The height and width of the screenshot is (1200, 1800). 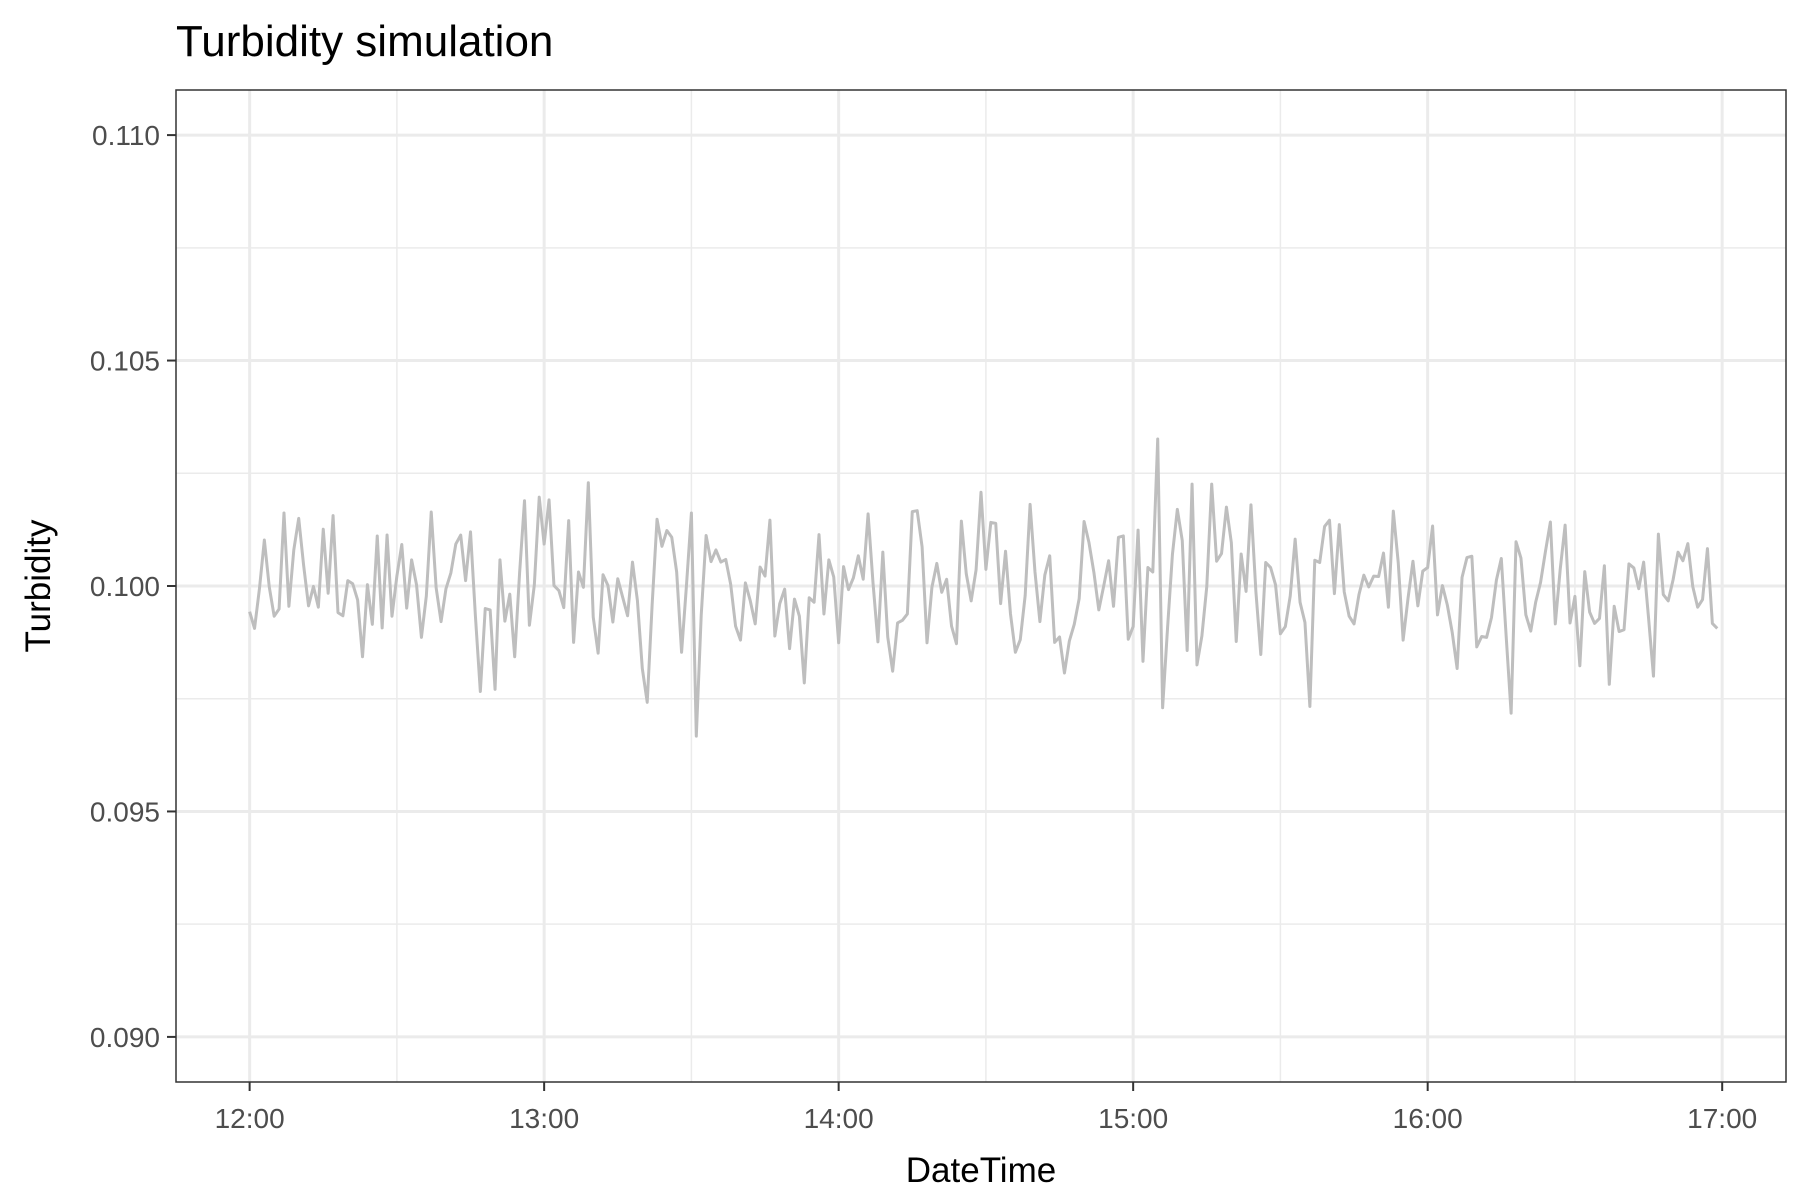 I want to click on x-tick-label: 16:00, so click(x=1428, y=1118).